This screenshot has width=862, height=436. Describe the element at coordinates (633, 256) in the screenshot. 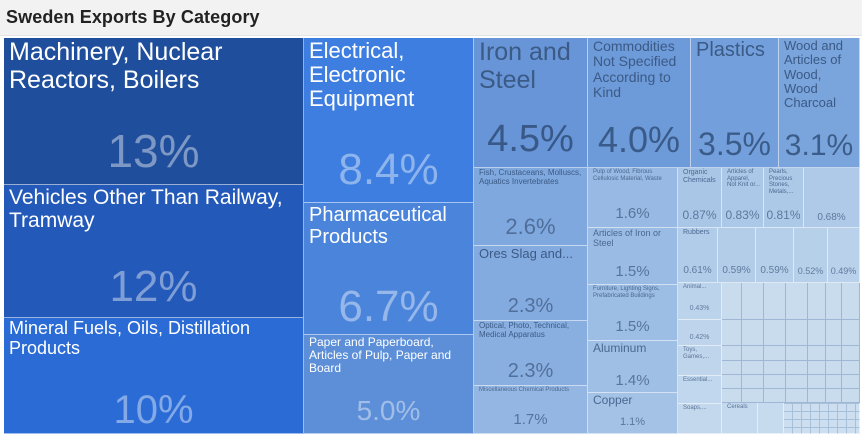

I see `treemap-tile-articles-of-iron-or-steel: Articles of Iron or Steel 1.5%` at that location.